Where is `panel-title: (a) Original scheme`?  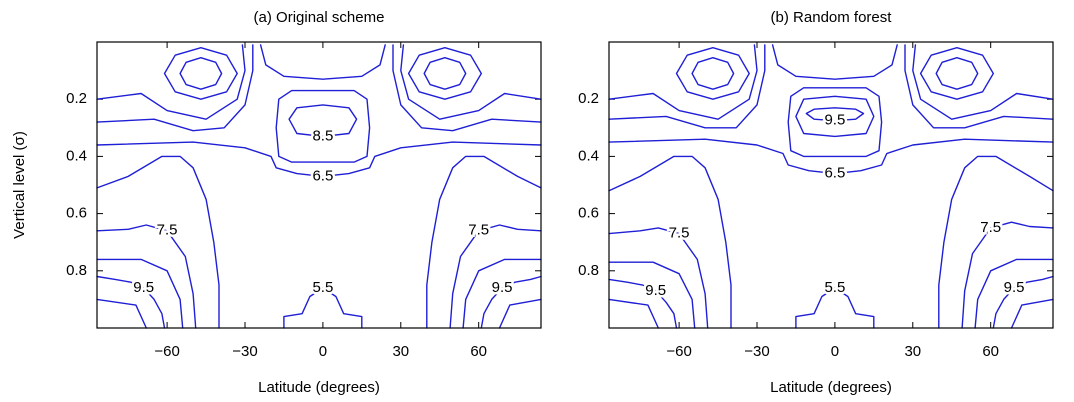 panel-title: (a) Original scheme is located at coordinates (319, 17).